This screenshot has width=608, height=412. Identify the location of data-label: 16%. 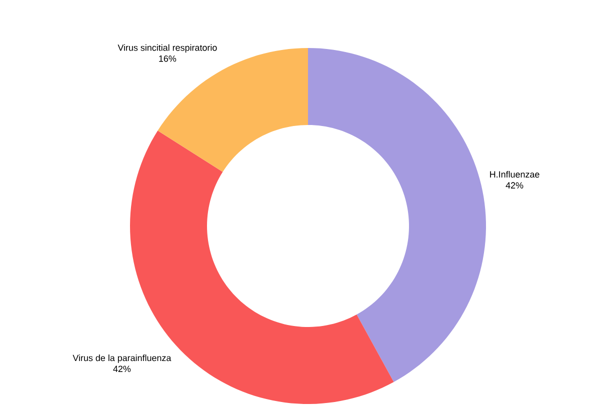
(167, 58).